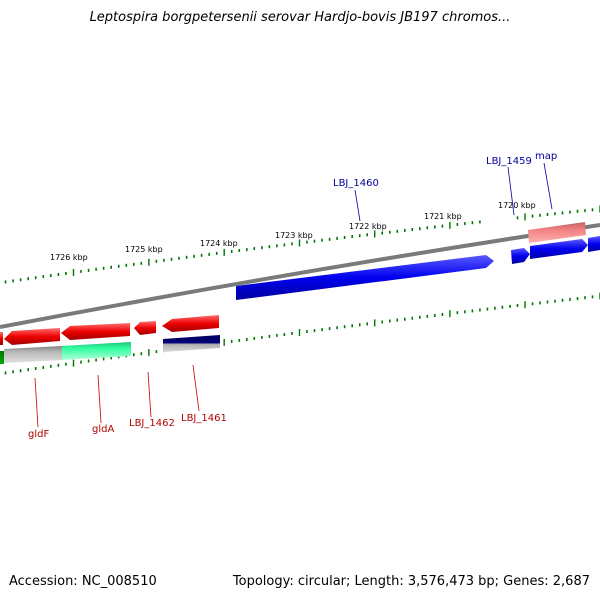 The image size is (600, 600). I want to click on leader-glda, so click(99, 399).